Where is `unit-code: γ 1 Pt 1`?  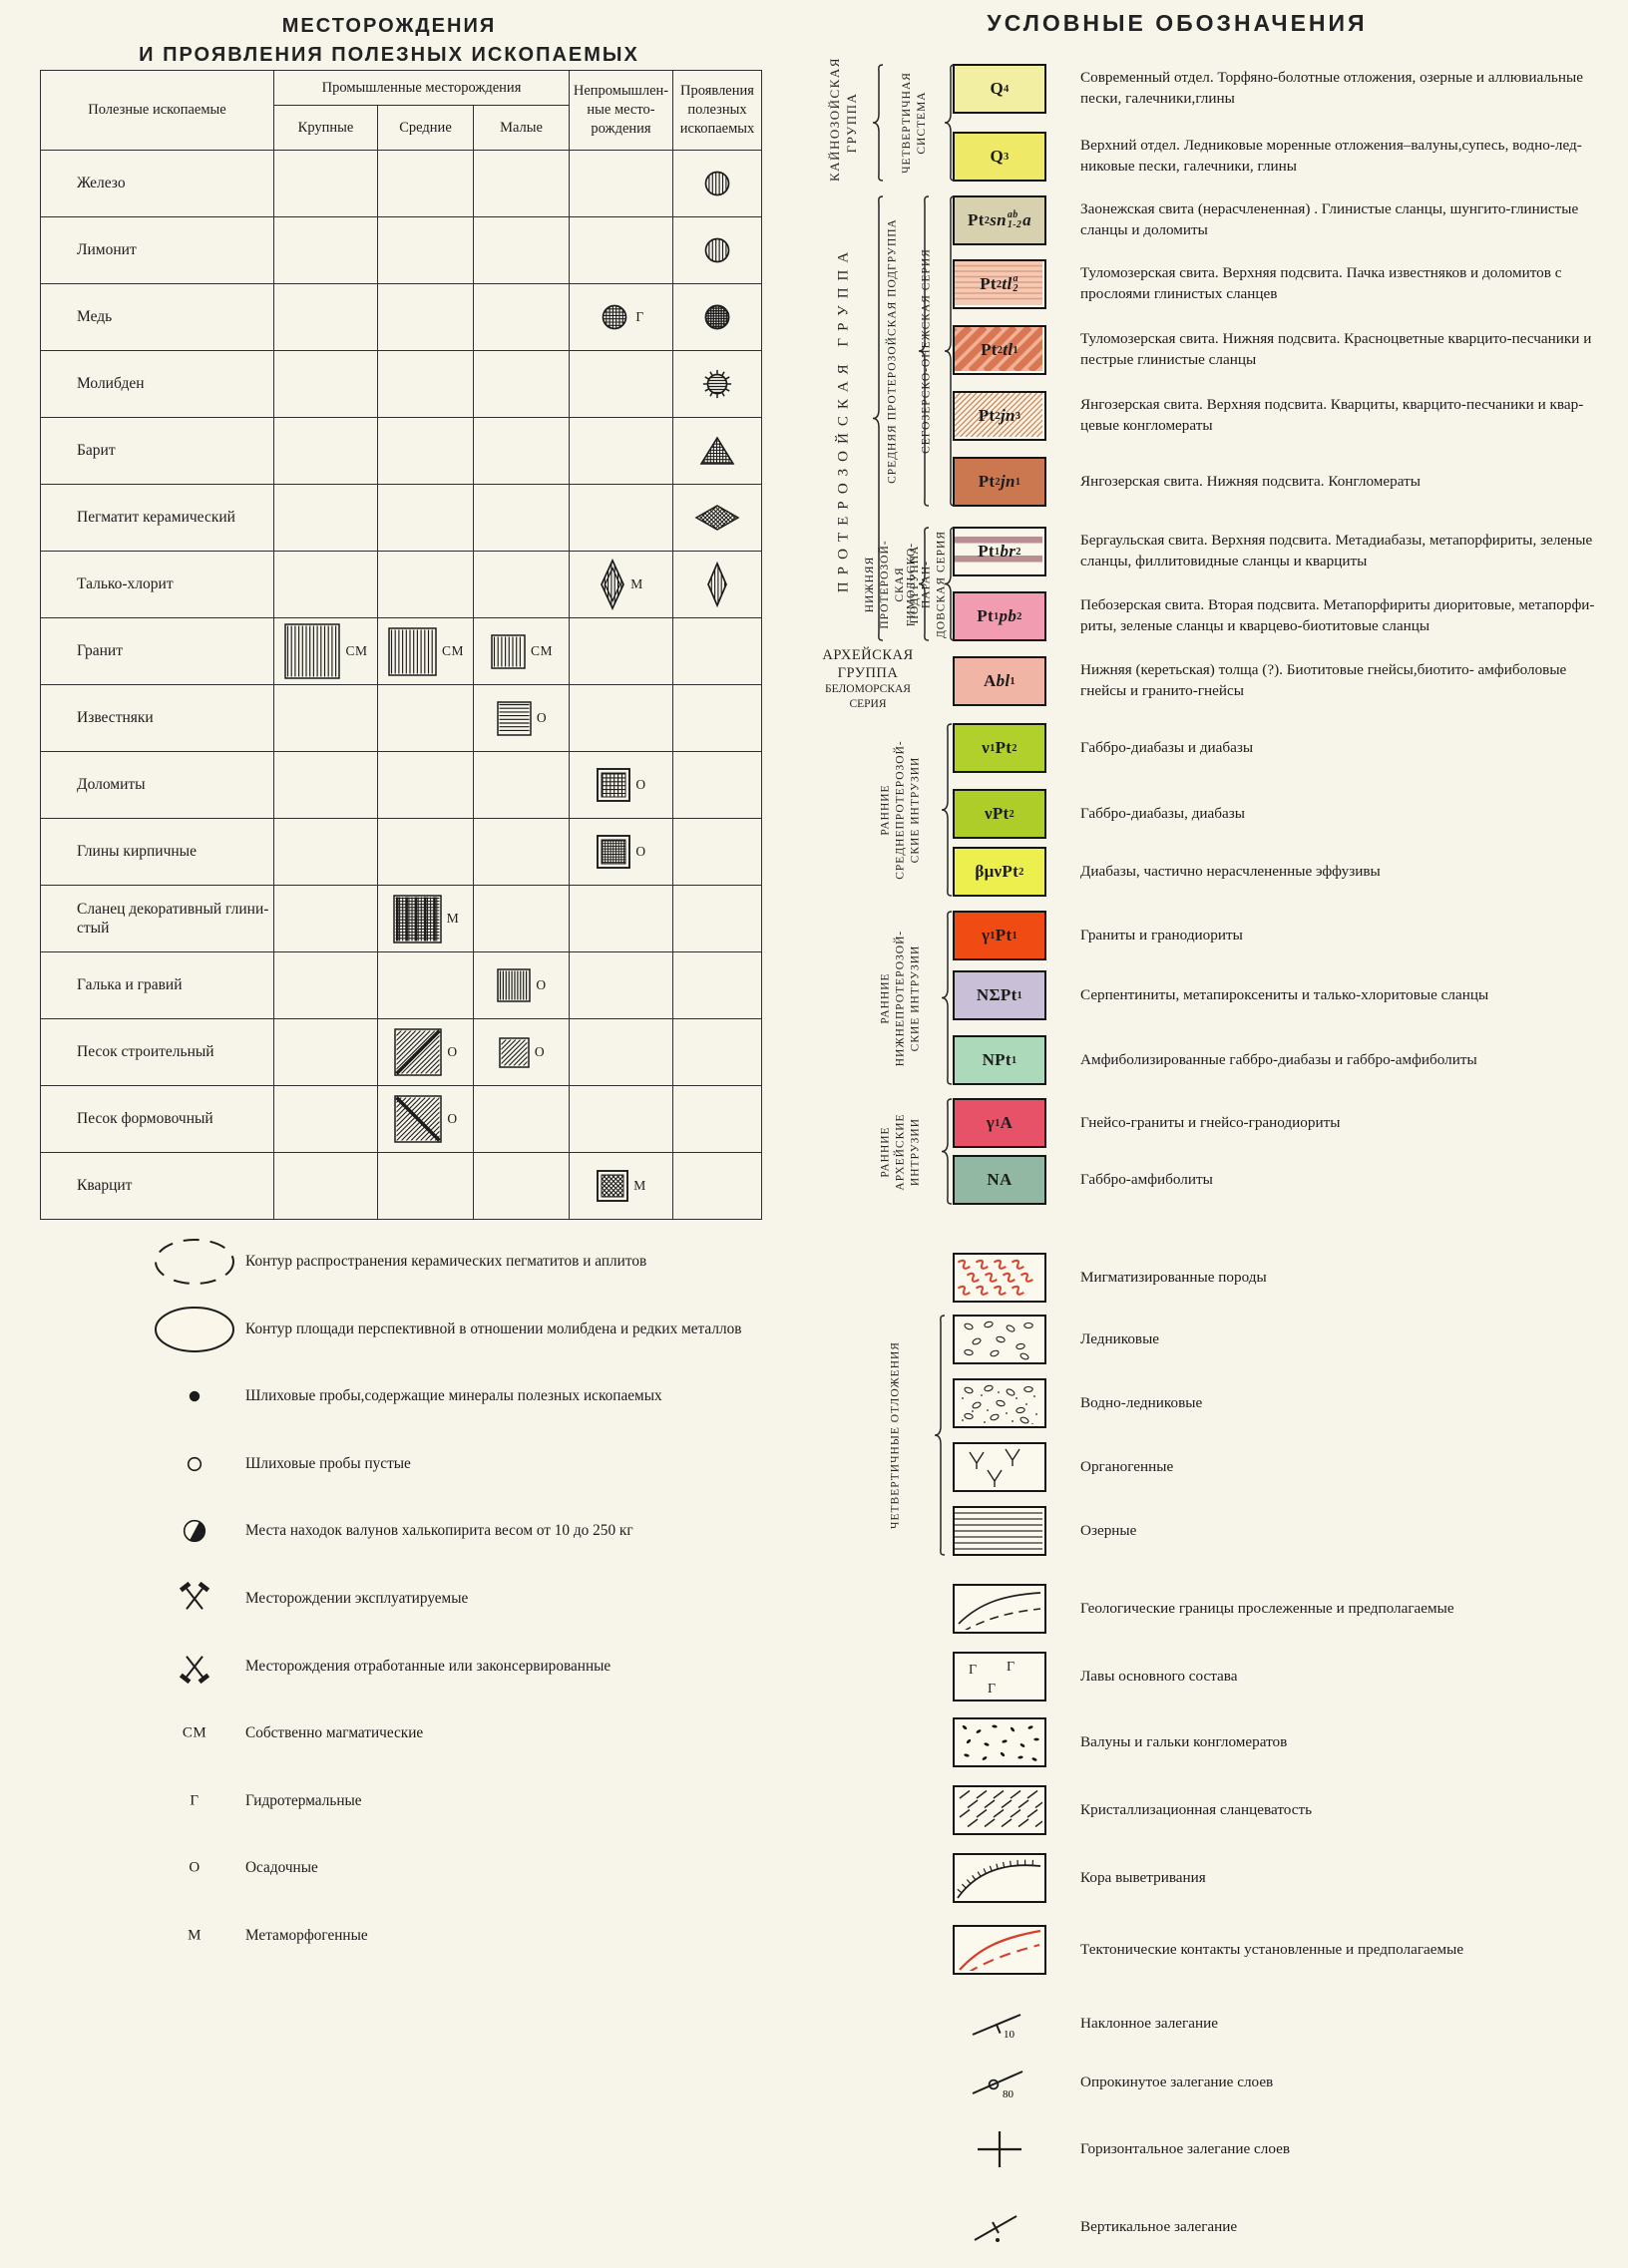
unit-code: γ 1 Pt 1 is located at coordinates (1000, 935).